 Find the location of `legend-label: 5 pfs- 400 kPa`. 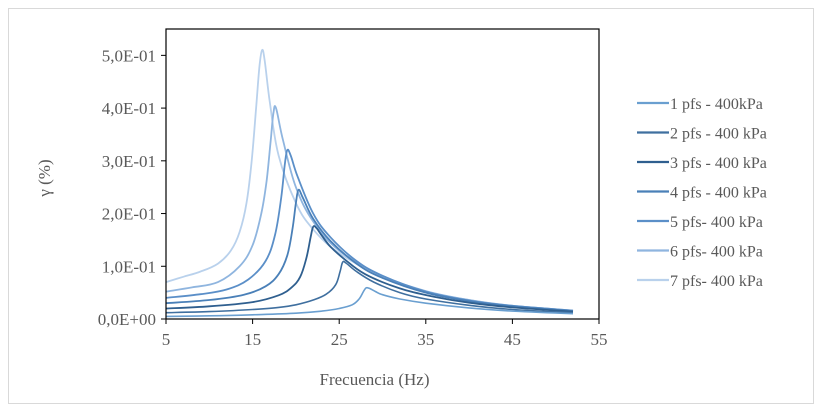

legend-label: 5 pfs- 400 kPa is located at coordinates (716, 222).